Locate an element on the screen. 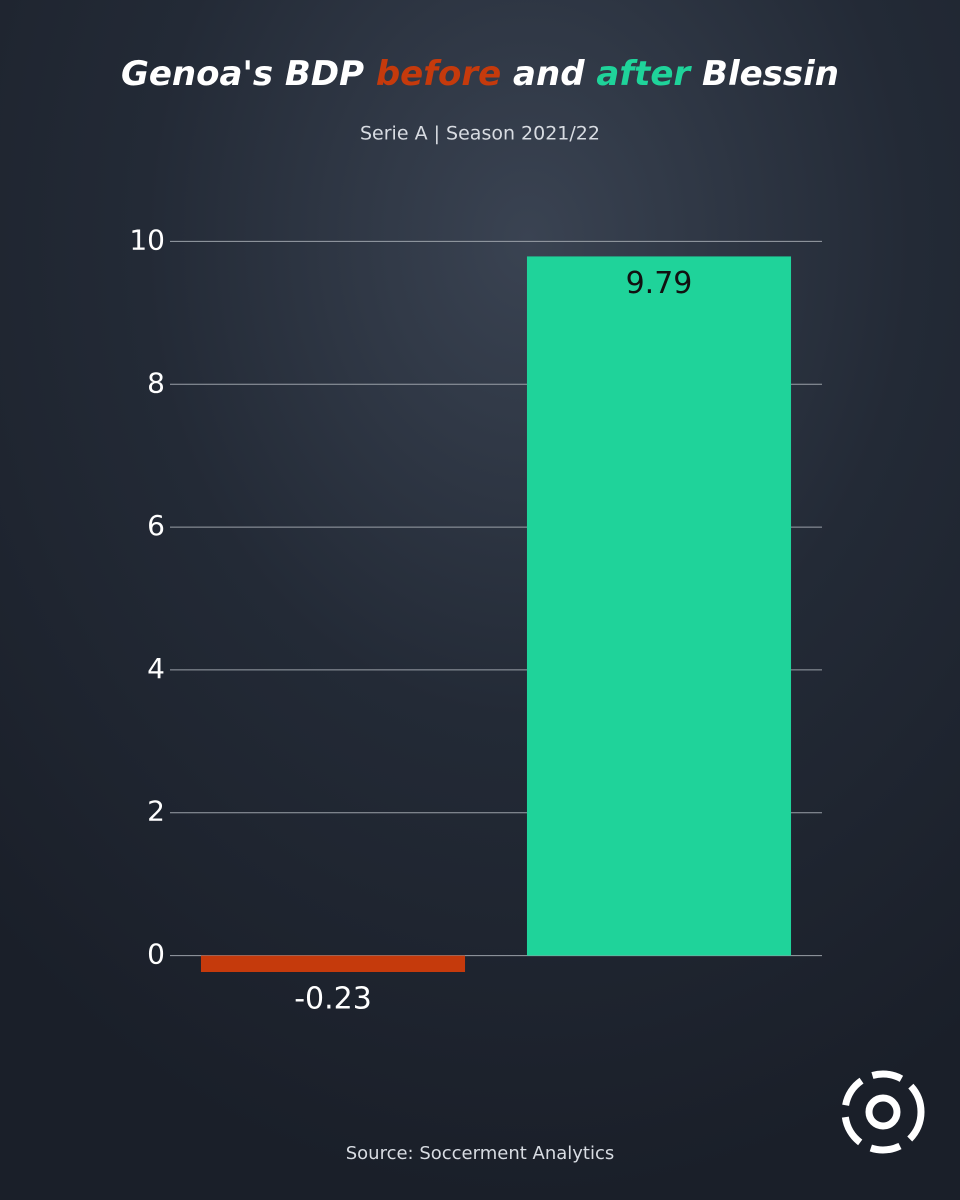  title-segment: Blessin is located at coordinates (764, 74).